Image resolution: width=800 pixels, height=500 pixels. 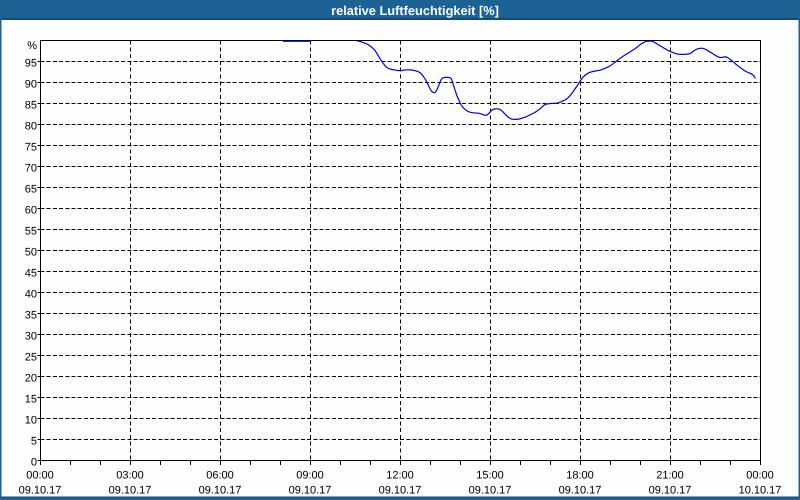 I want to click on svg-text: 5, so click(x=34, y=442).